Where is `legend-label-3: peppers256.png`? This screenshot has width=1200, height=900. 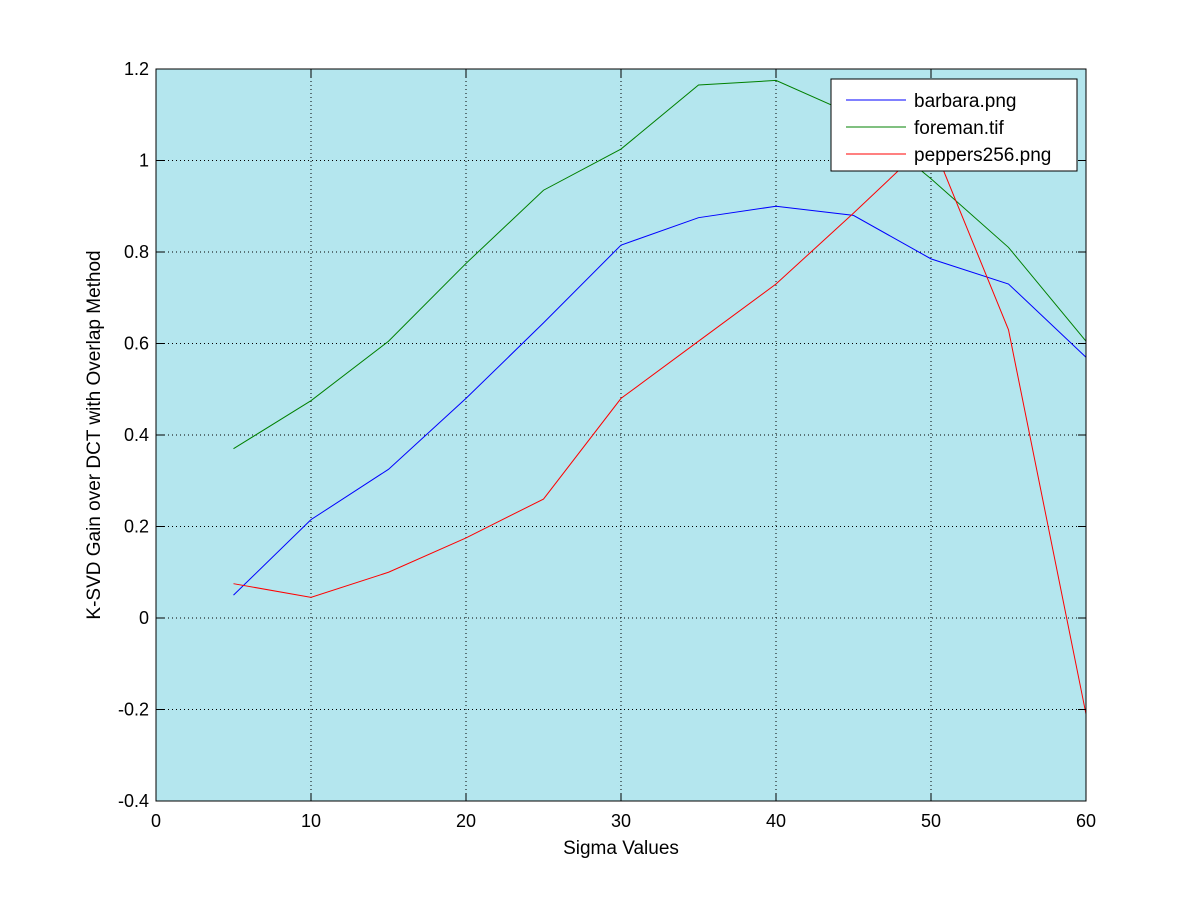
legend-label-3: peppers256.png is located at coordinates (982, 155).